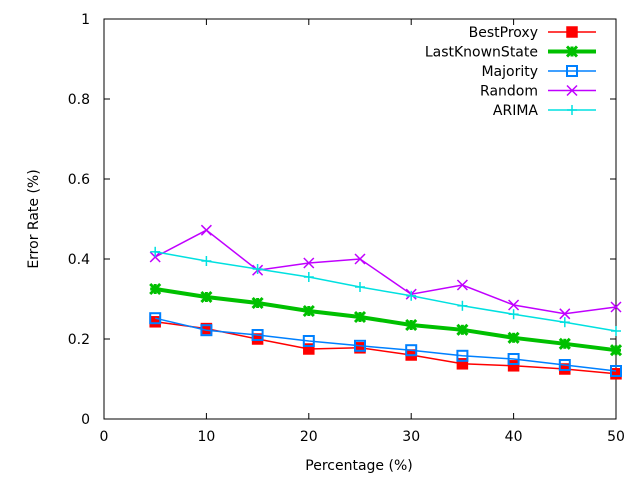 This screenshot has height=480, width=640. I want to click on legend-item-random: Random, so click(538, 92).